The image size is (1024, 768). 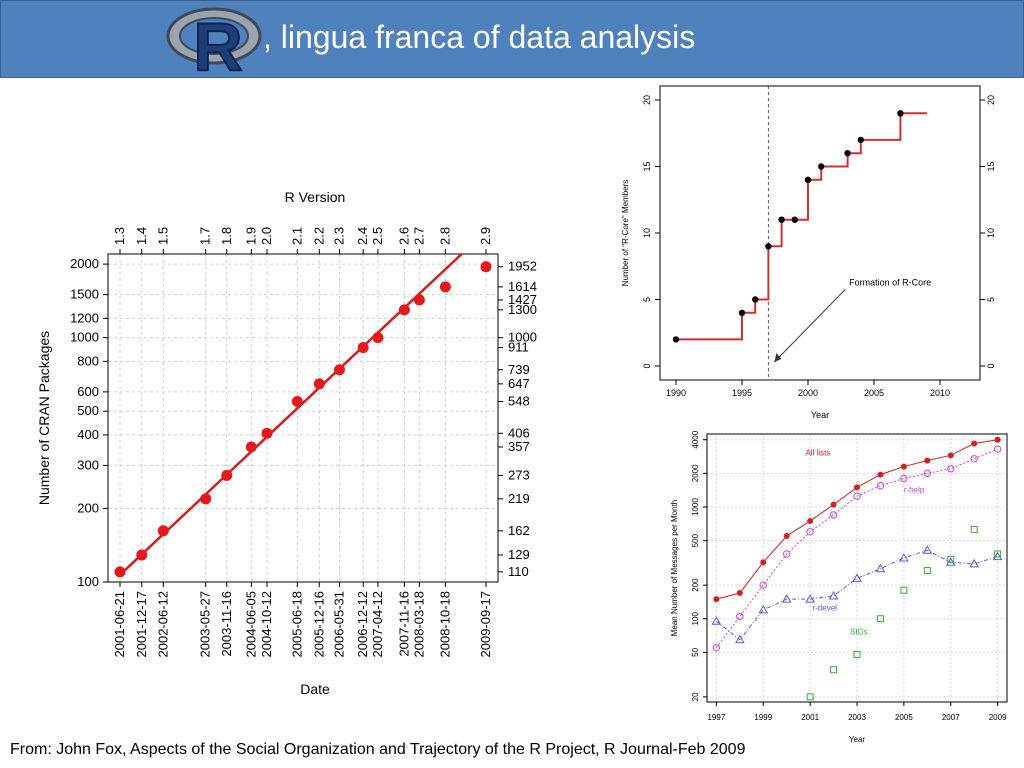 I want to click on right-value-label: 1614, so click(x=522, y=286).